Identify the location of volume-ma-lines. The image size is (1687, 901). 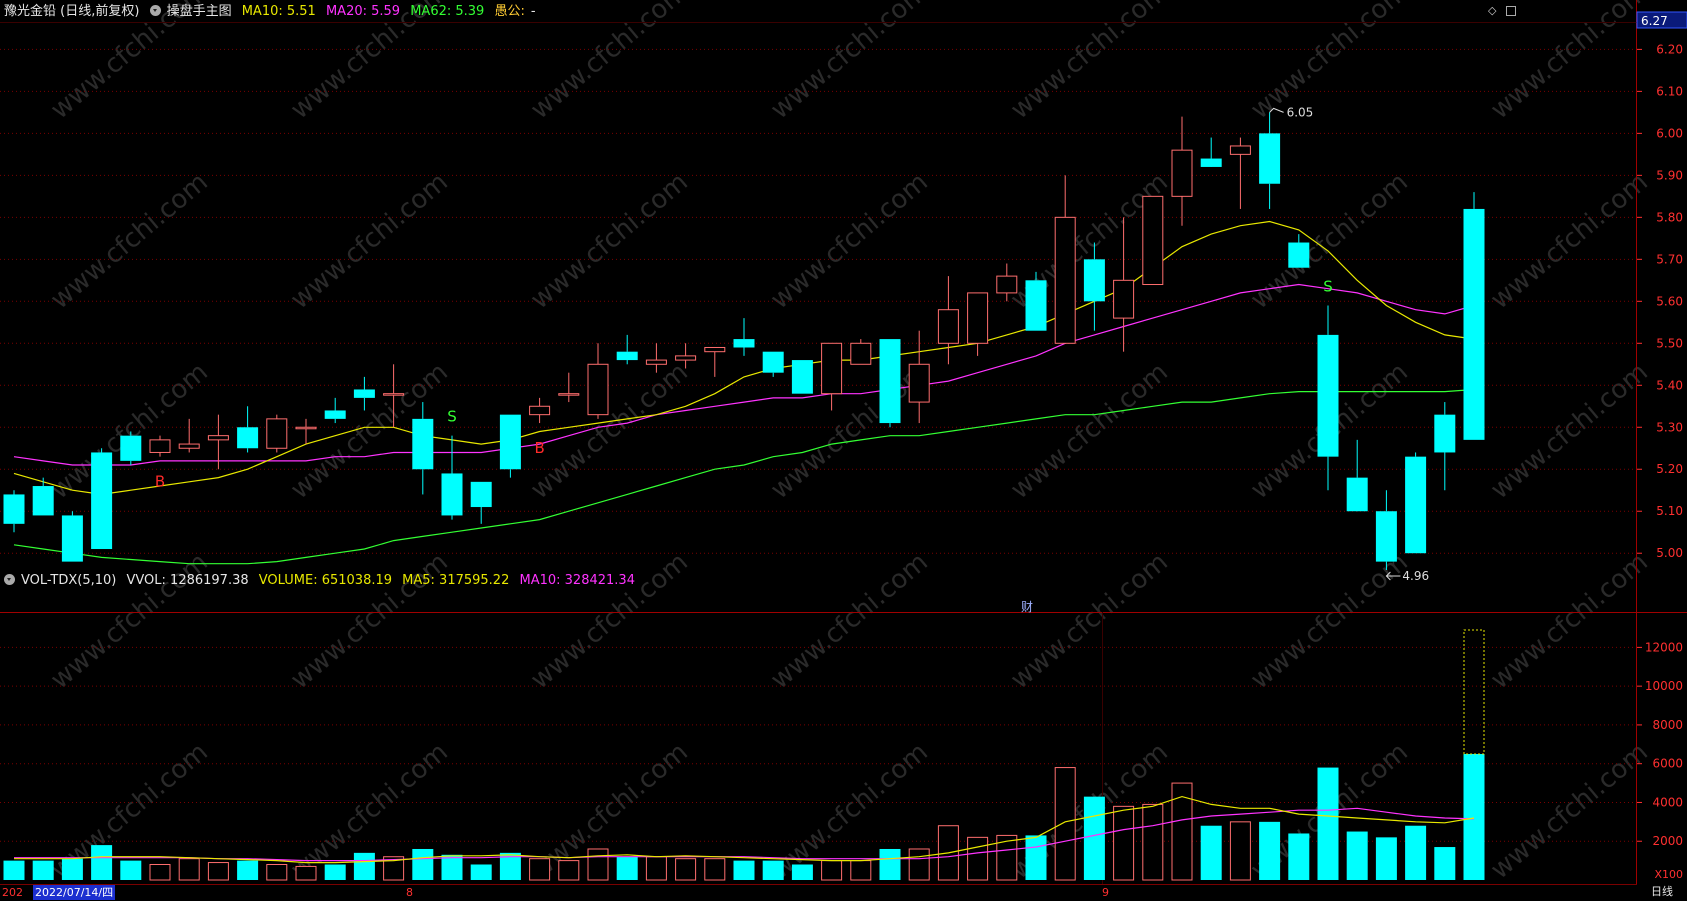
(744, 829).